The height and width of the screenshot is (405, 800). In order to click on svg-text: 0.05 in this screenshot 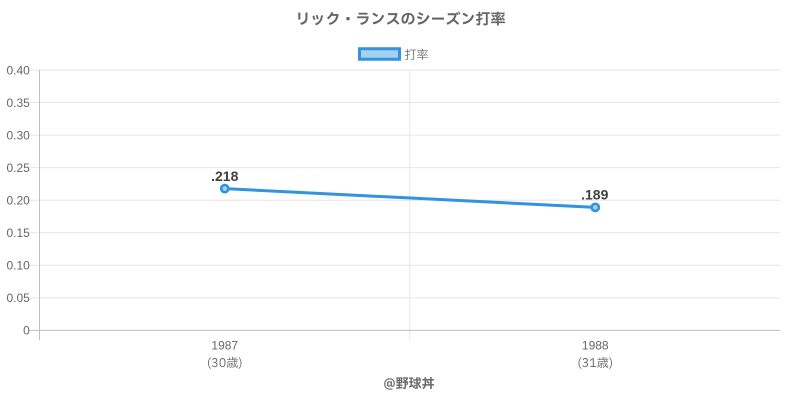, I will do `click(18, 298)`.